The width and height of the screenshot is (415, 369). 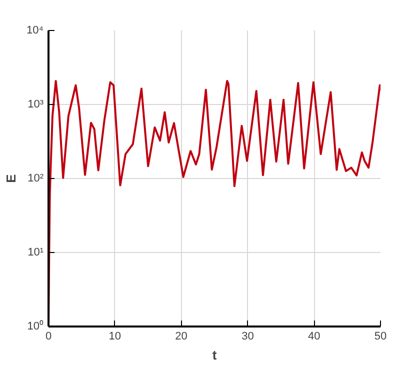 What do you see at coordinates (115, 336) in the screenshot?
I see `x-tick-label: 10` at bounding box center [115, 336].